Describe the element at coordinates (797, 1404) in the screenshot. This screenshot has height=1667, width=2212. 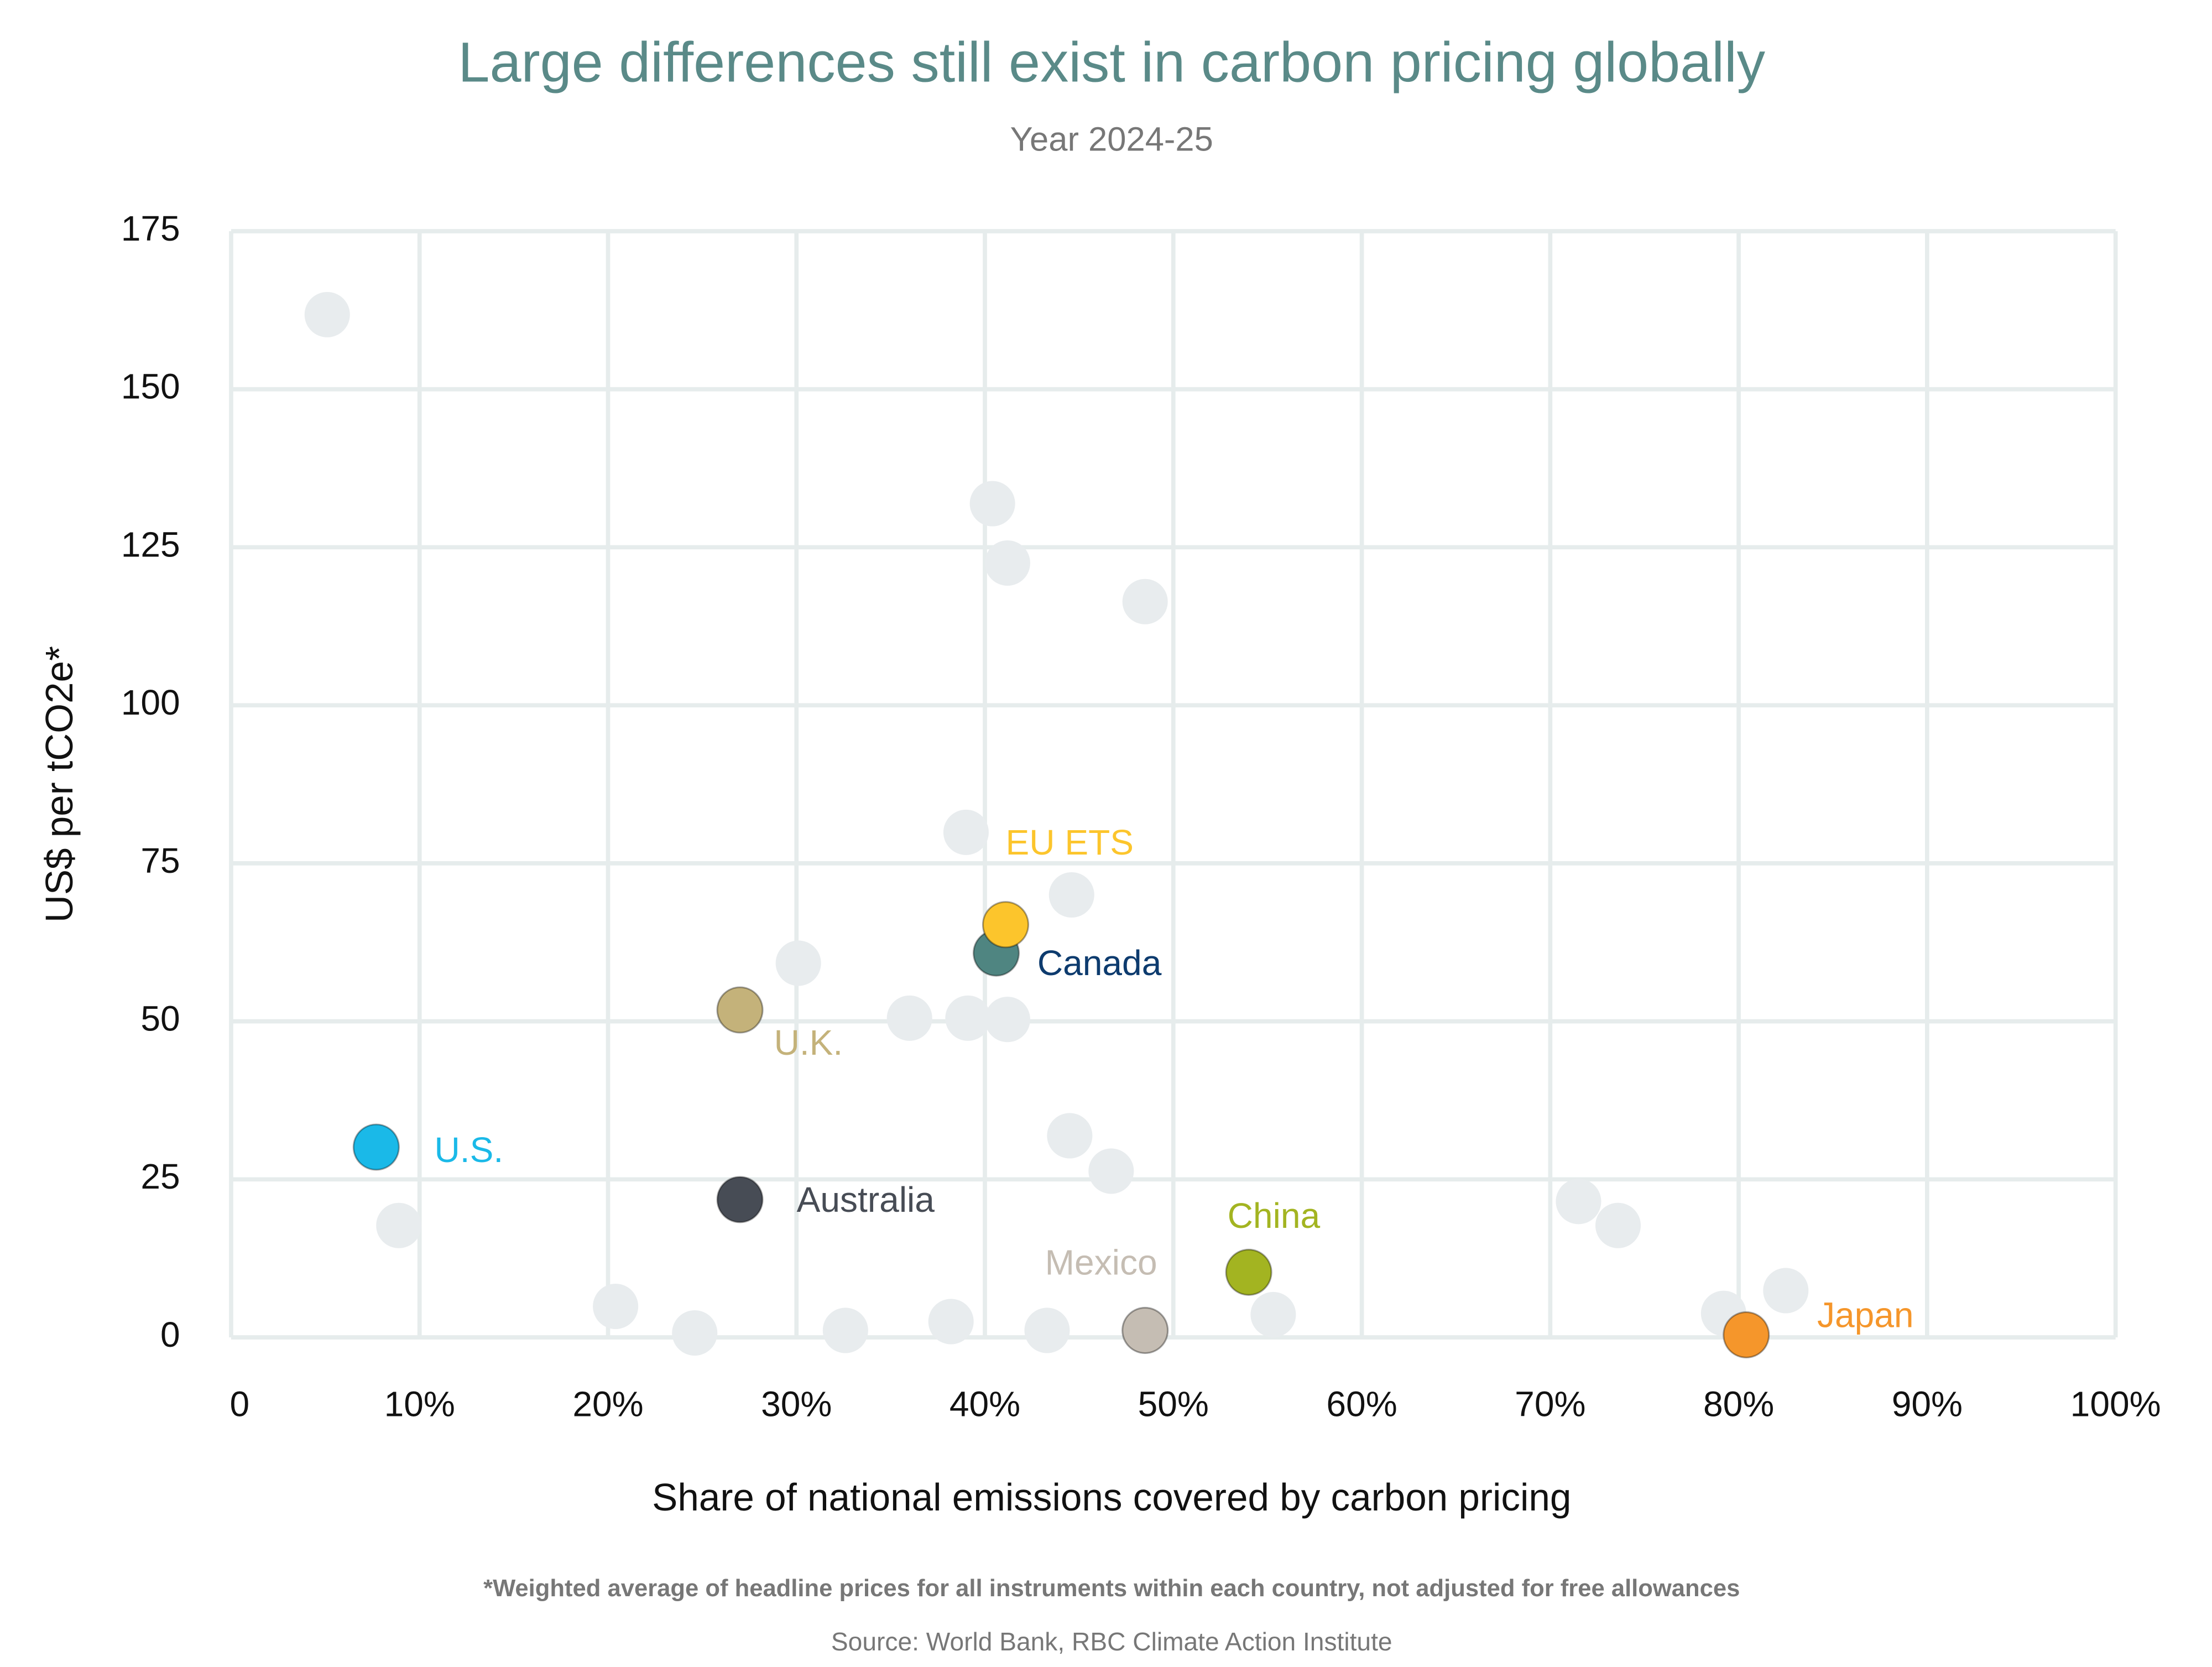
I see `x-tick-label: 30%` at that location.